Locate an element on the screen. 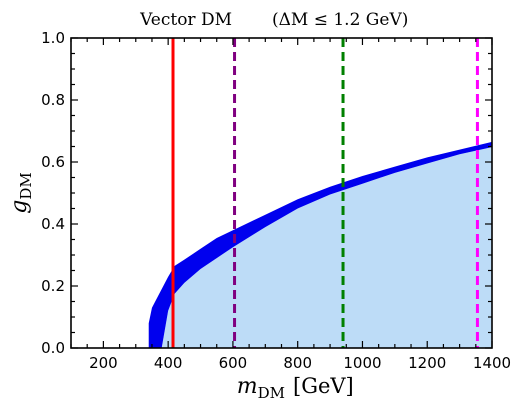 Image resolution: width=518 pixels, height=400 pixels. y-tick-label: 1.0 is located at coordinates (53, 38).